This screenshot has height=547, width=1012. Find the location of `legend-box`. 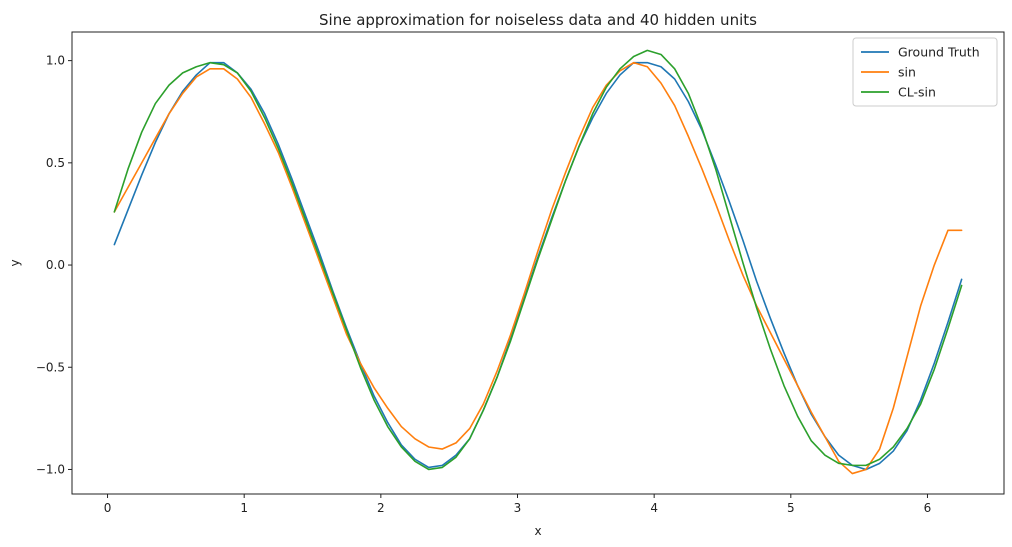

legend-box is located at coordinates (925, 72).